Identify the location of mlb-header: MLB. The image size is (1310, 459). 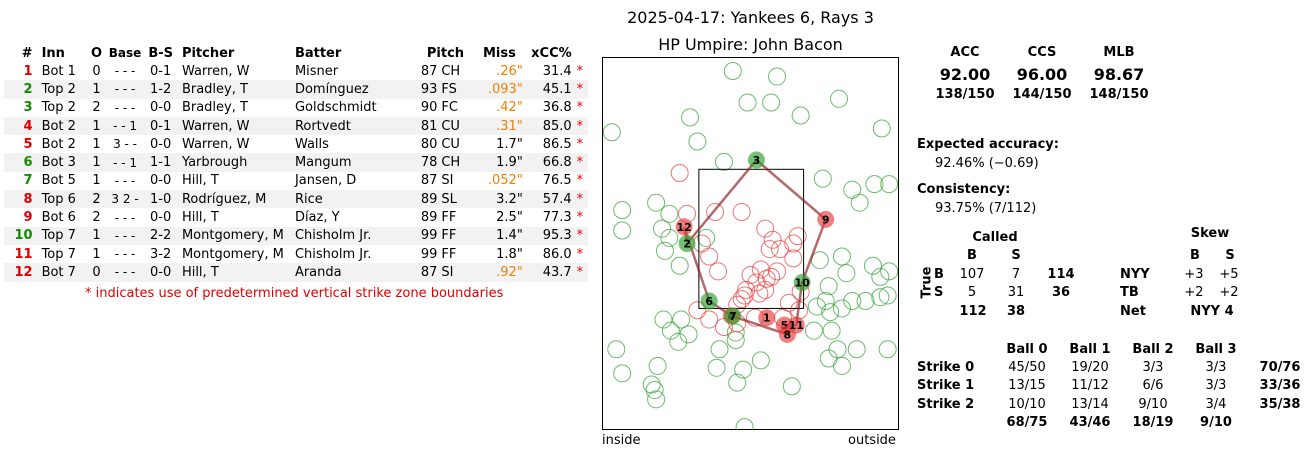
(1119, 52).